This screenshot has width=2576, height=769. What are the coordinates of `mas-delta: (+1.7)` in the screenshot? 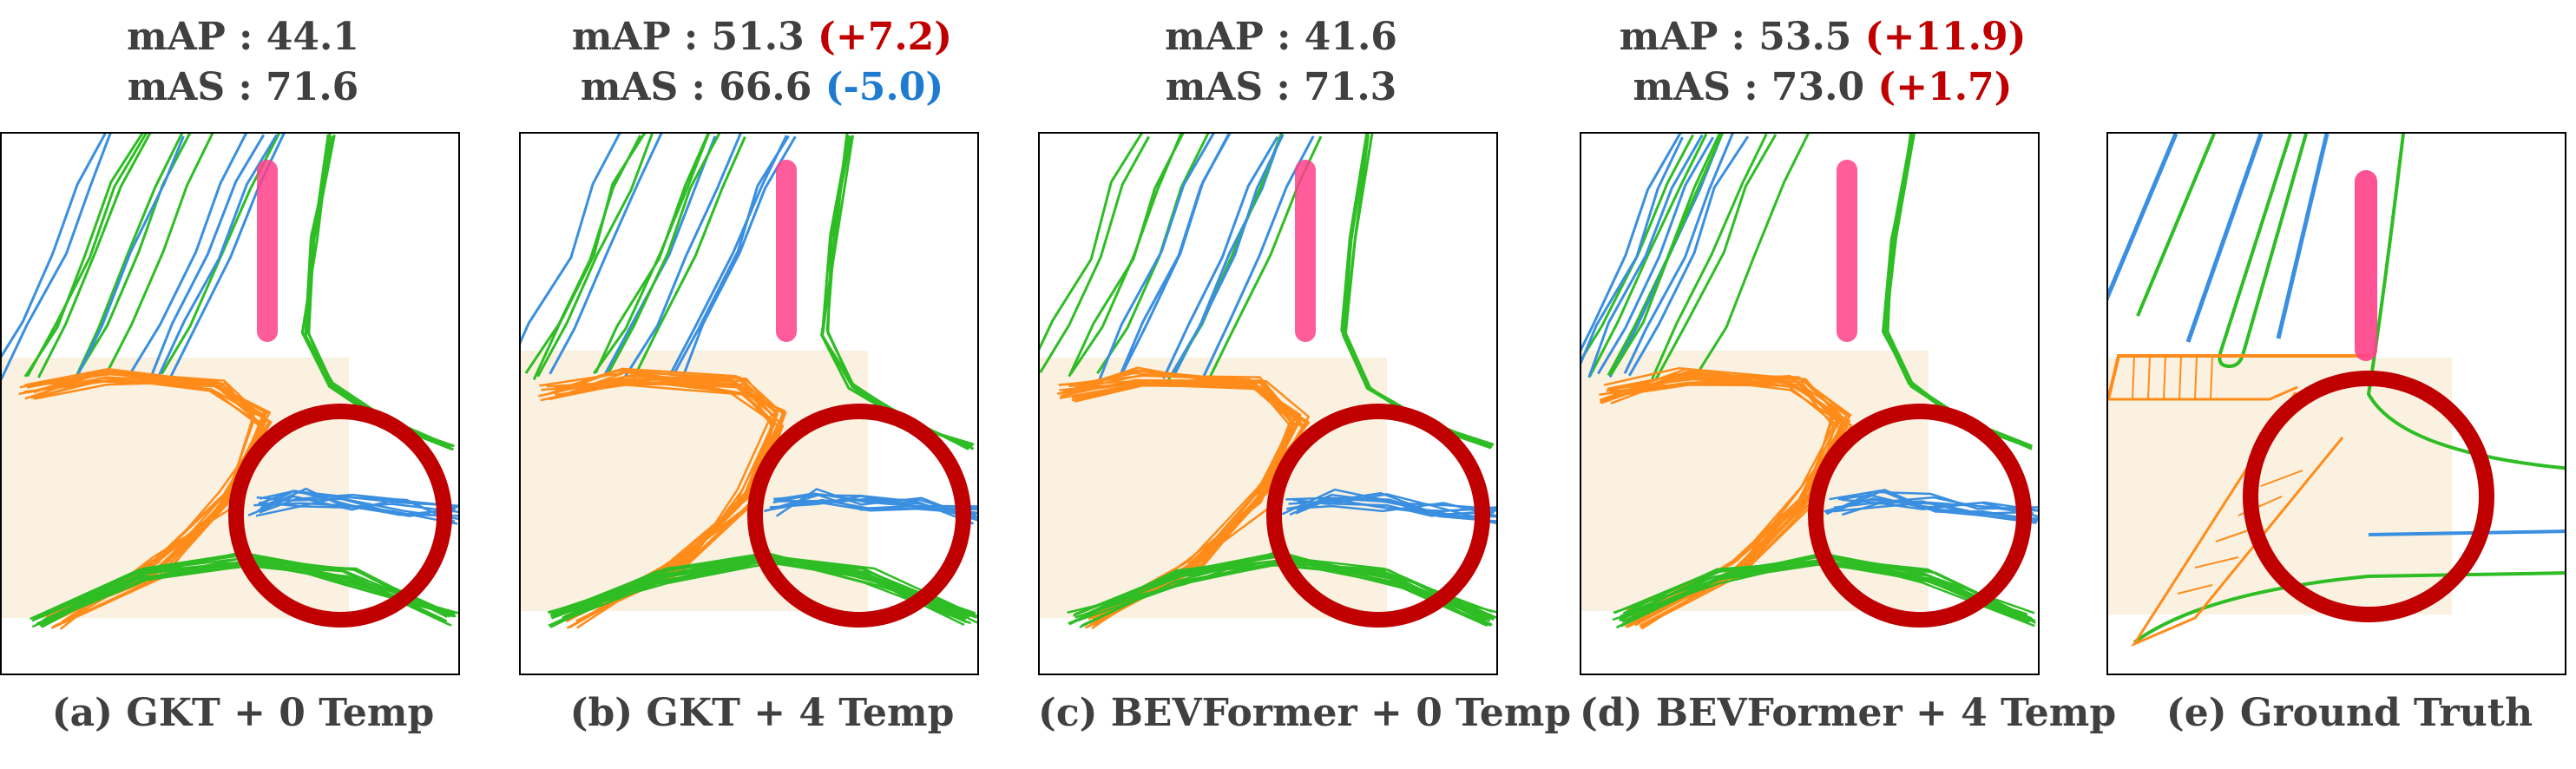 It's located at (1945, 87).